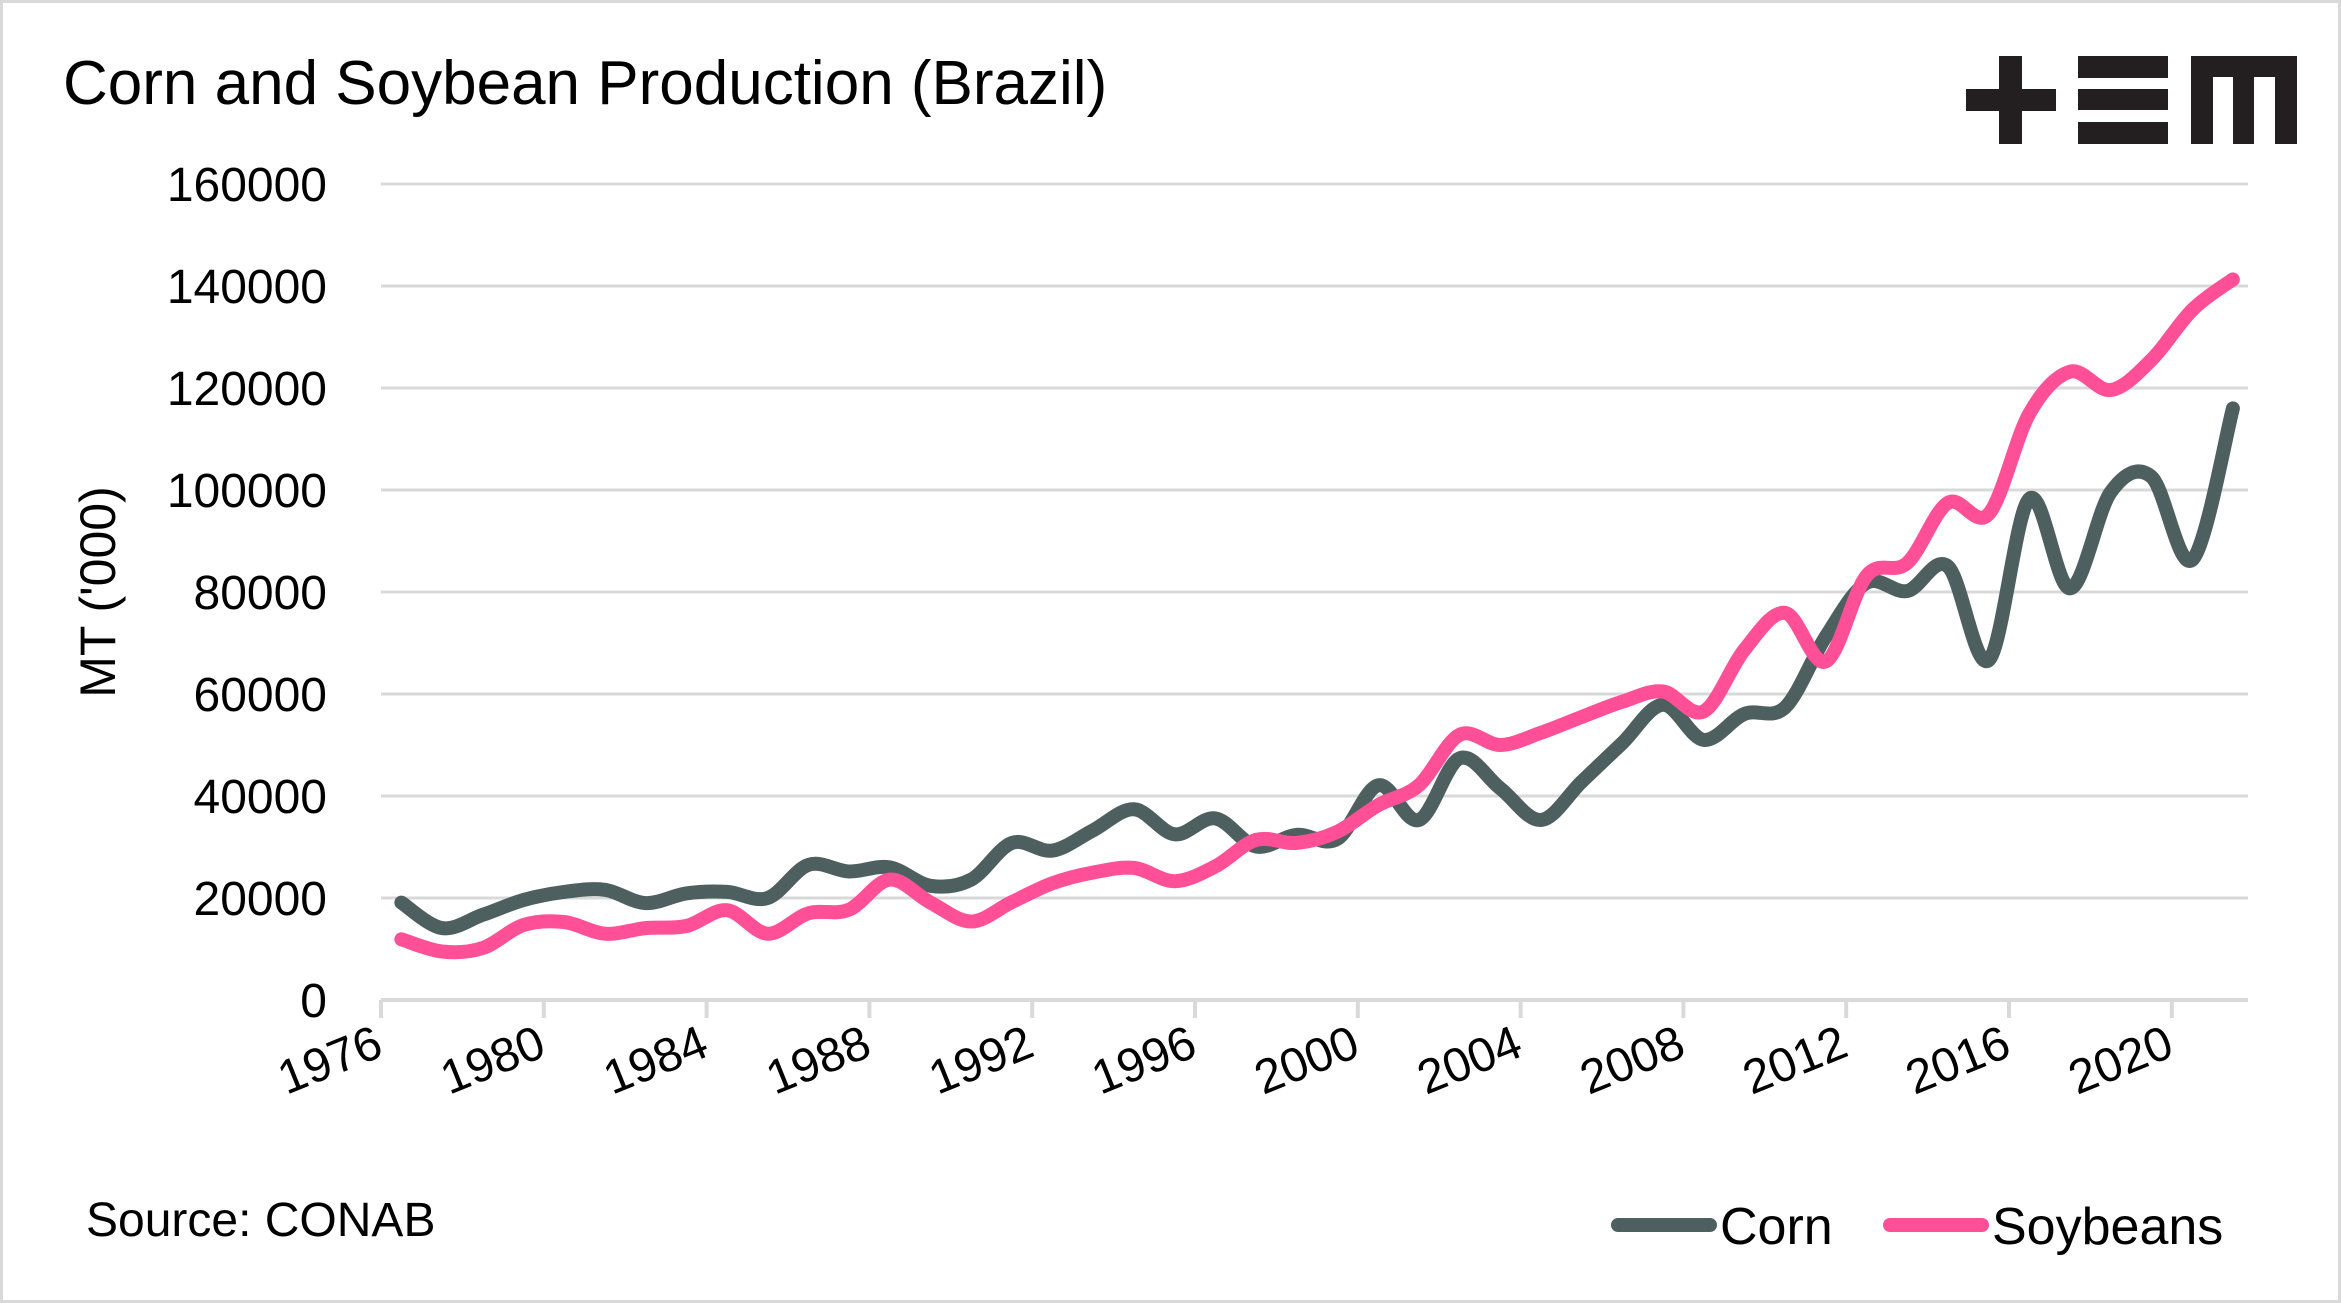  I want to click on y-tick-label: 100000, so click(247, 491).